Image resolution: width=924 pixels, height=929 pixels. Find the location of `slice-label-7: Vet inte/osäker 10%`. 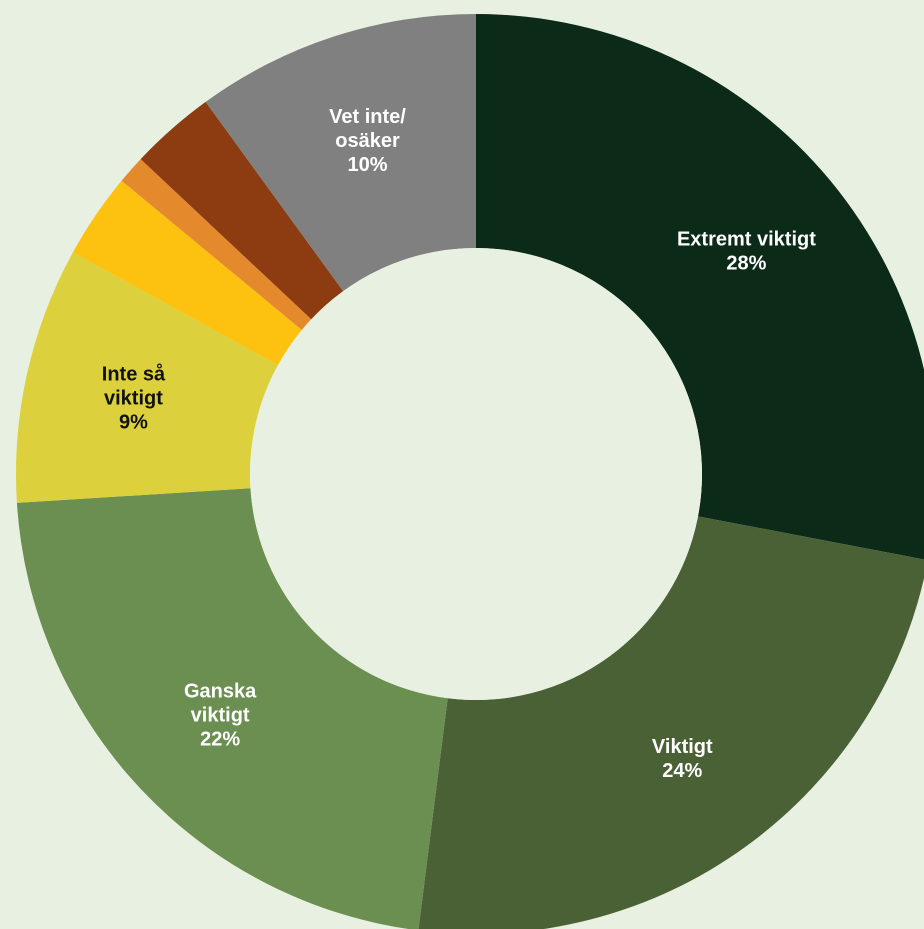

slice-label-7: Vet inte/osäker 10% is located at coordinates (367, 141).